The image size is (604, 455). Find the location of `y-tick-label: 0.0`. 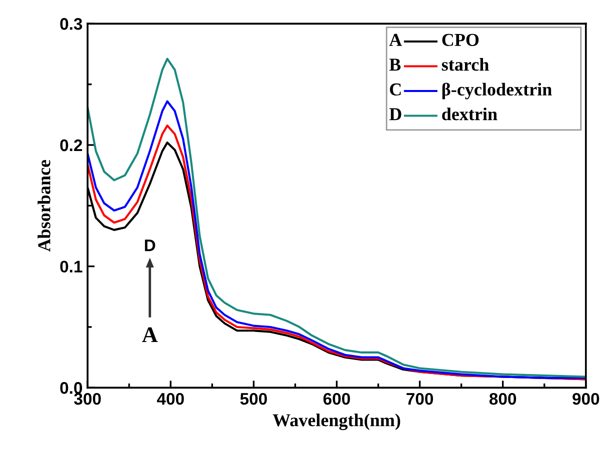

y-tick-label: 0.0 is located at coordinates (71, 388).